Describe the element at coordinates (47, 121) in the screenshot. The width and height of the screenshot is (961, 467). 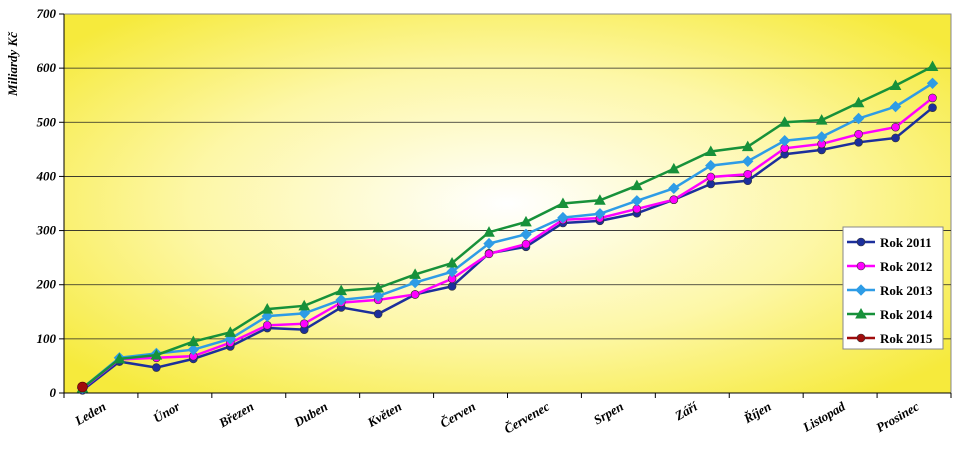
I see `y-tick-label: 500` at that location.